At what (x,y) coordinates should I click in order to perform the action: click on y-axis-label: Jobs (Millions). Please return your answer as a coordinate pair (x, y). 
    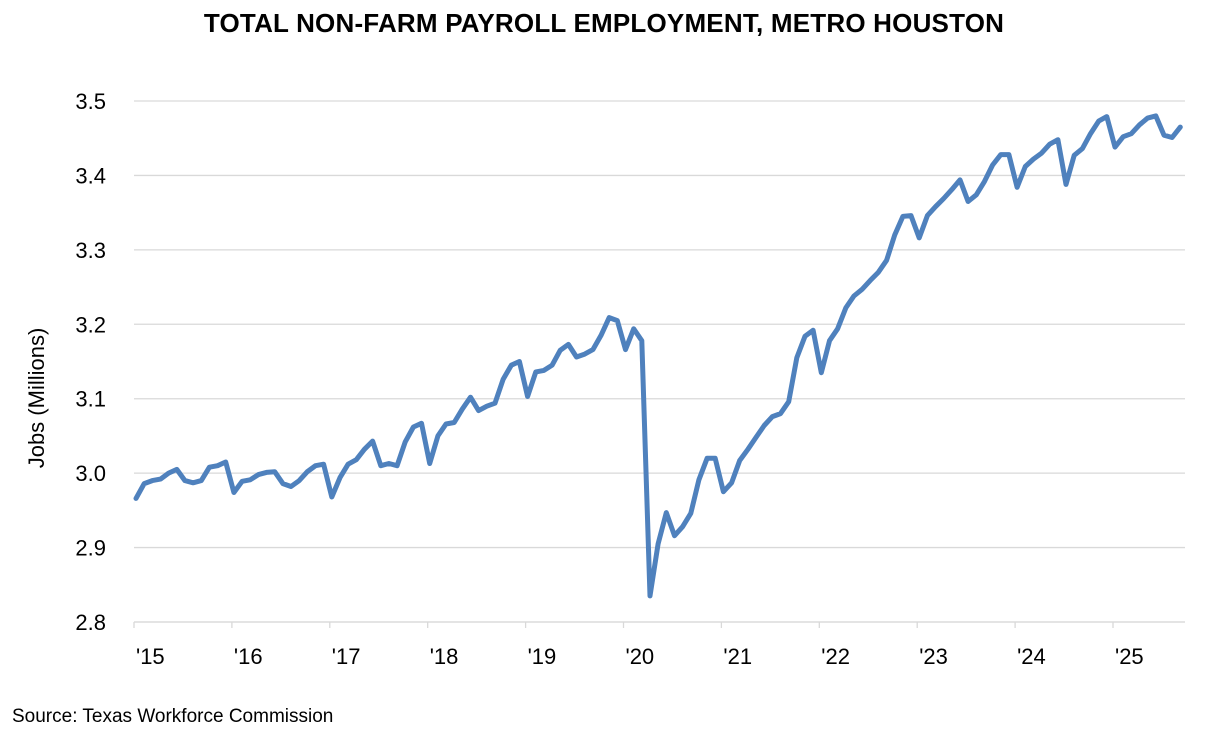
    Looking at the image, I should click on (36, 398).